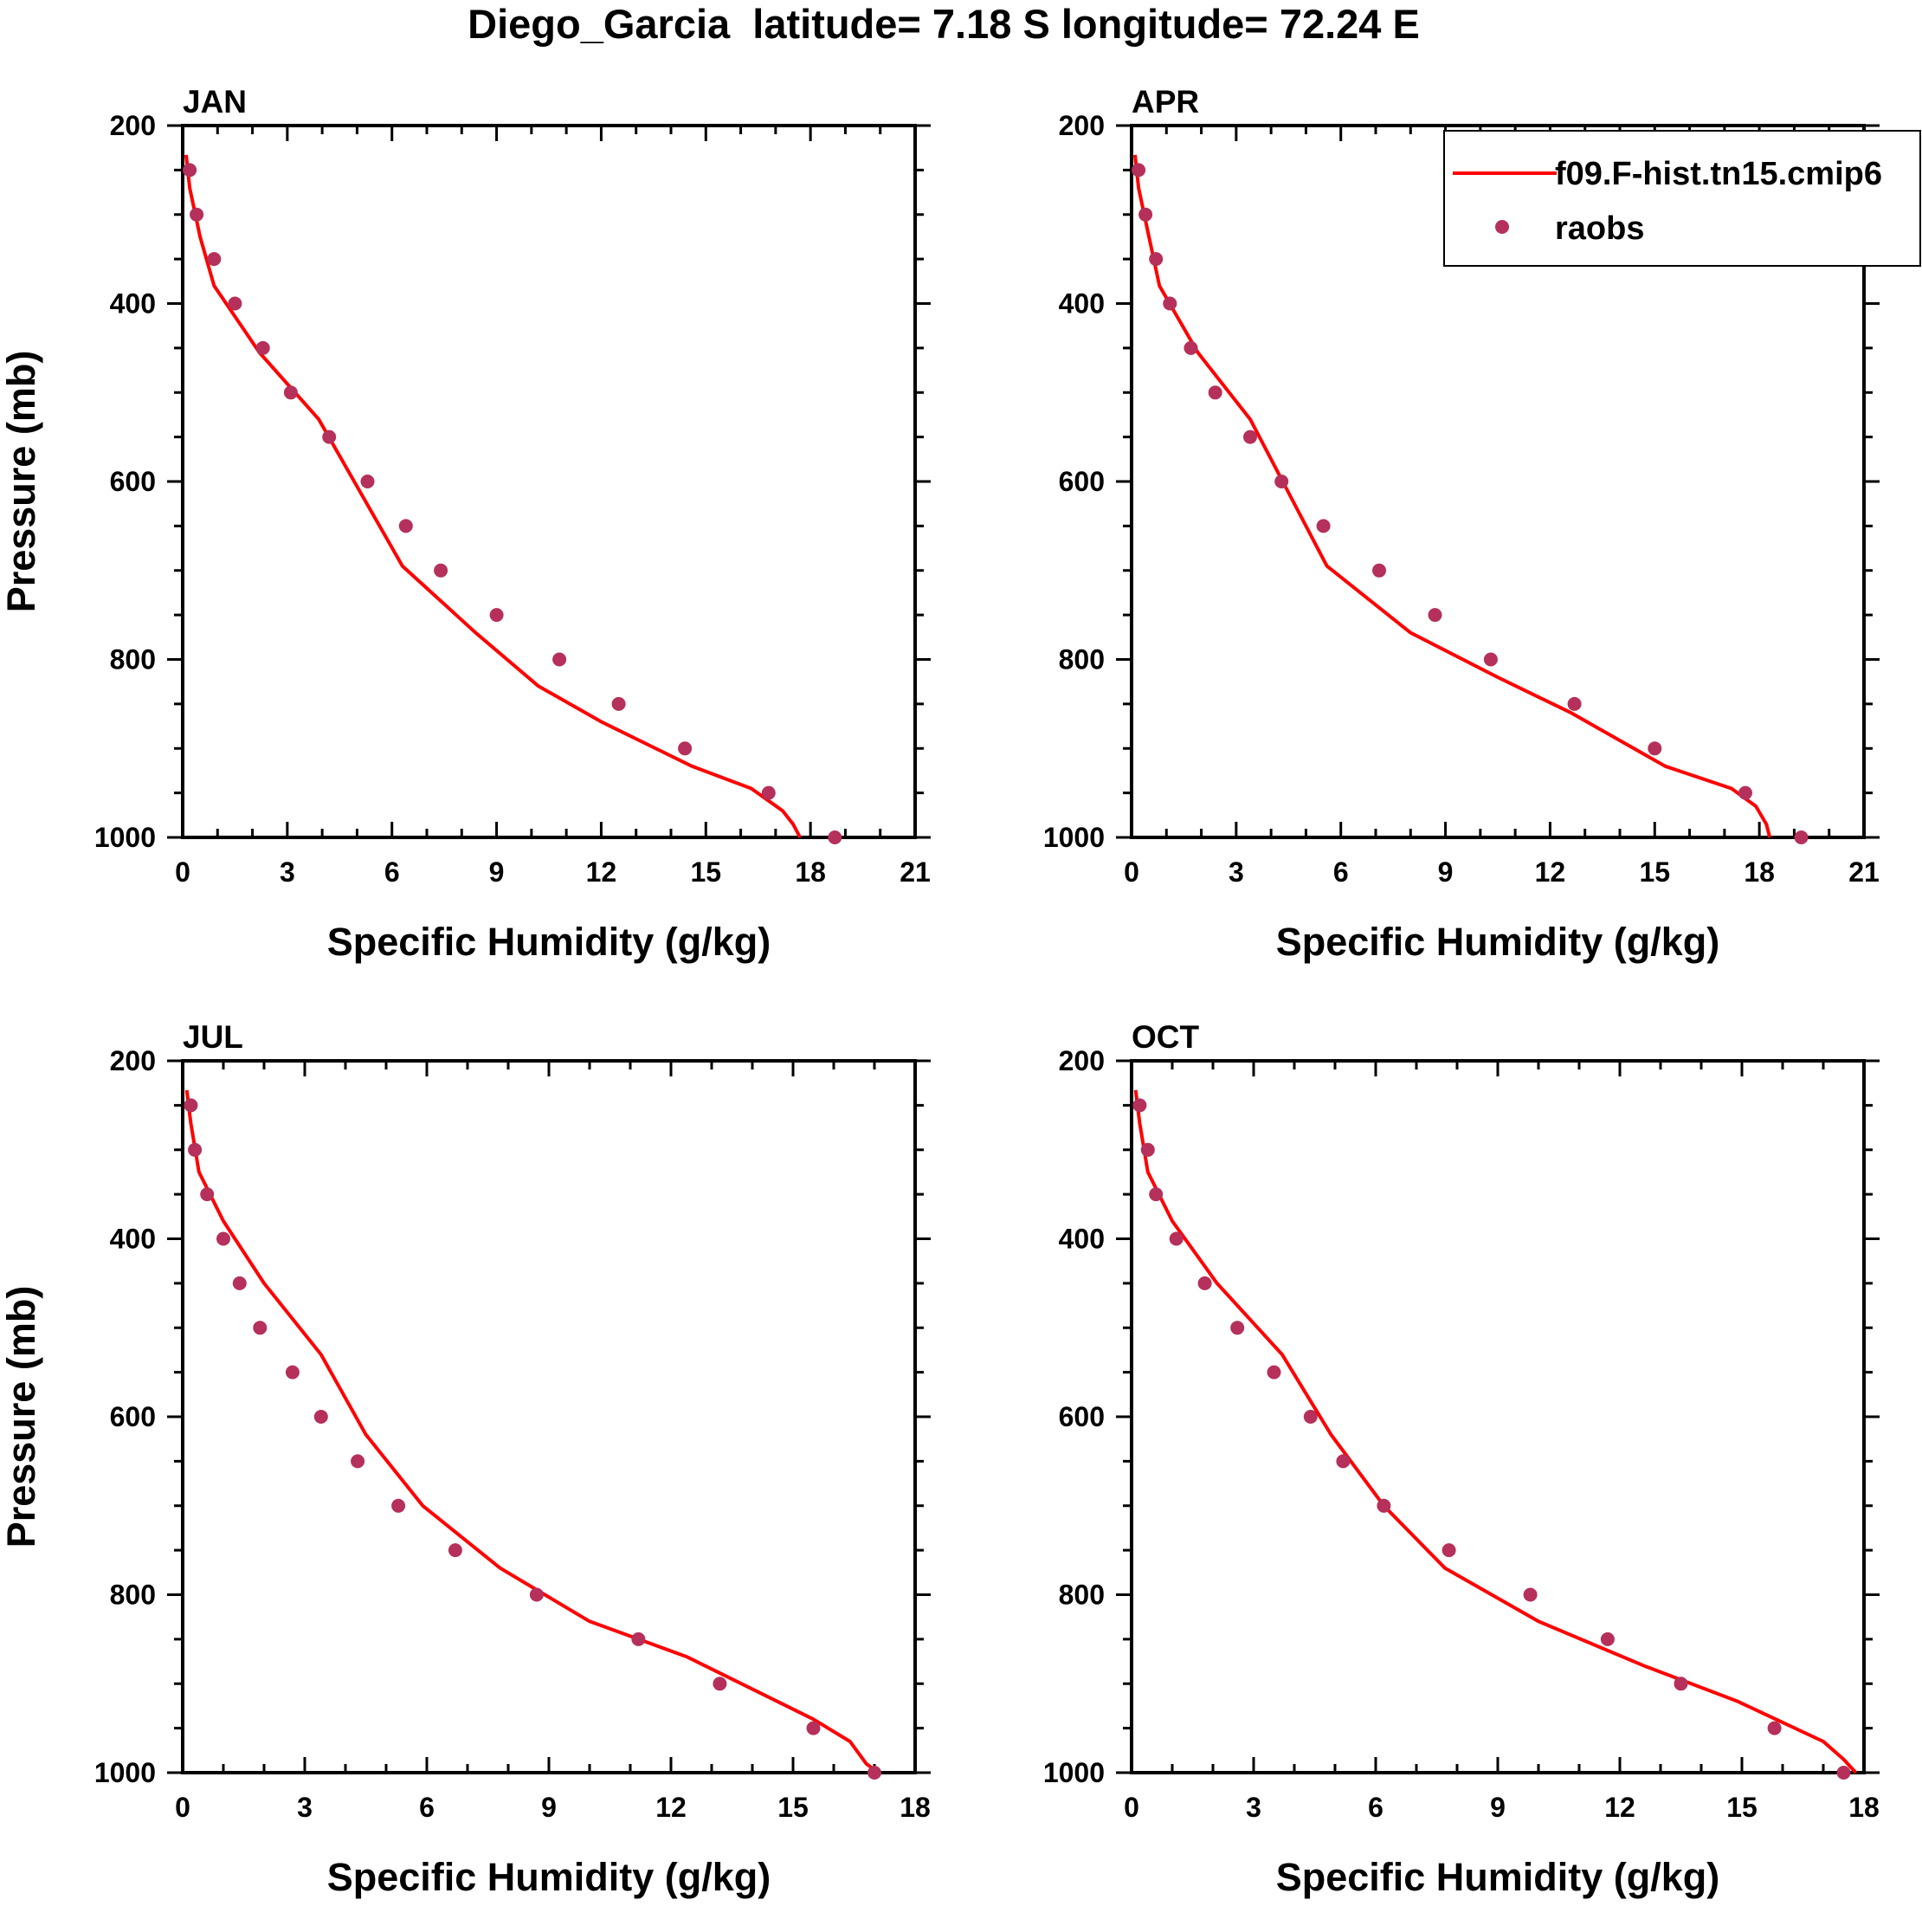  I want to click on legend-marker-swatch, so click(1502, 227).